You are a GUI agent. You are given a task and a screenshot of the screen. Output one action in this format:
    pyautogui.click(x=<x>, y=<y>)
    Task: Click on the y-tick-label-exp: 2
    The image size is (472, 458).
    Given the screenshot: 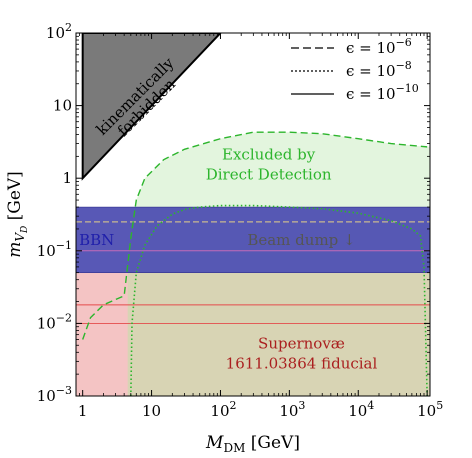 What is the action you would take?
    pyautogui.click(x=68, y=27)
    